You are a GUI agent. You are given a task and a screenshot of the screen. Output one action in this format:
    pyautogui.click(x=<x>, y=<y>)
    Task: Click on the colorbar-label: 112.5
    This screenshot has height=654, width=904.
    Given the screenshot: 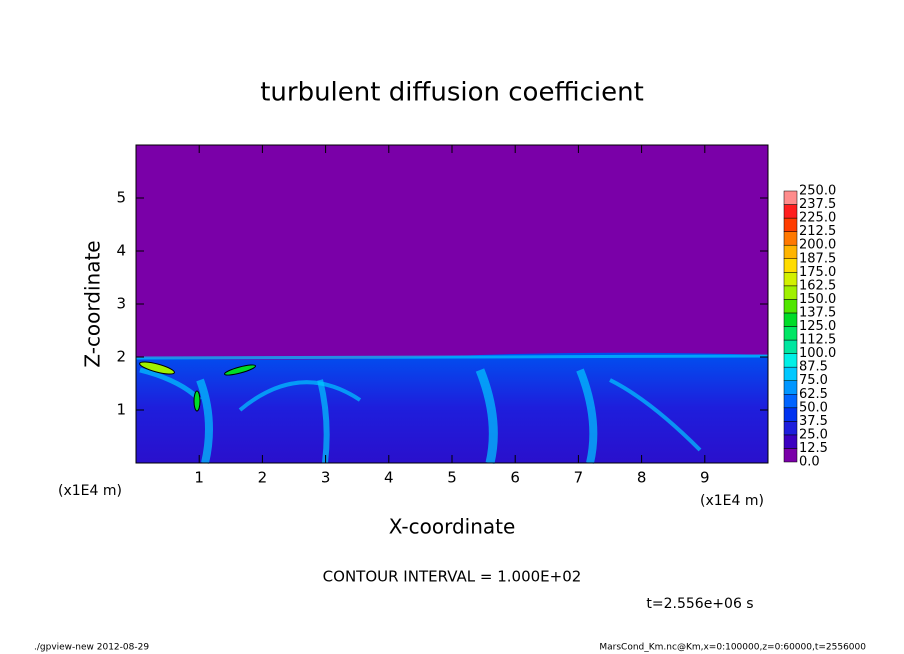 What is the action you would take?
    pyautogui.click(x=817, y=340)
    